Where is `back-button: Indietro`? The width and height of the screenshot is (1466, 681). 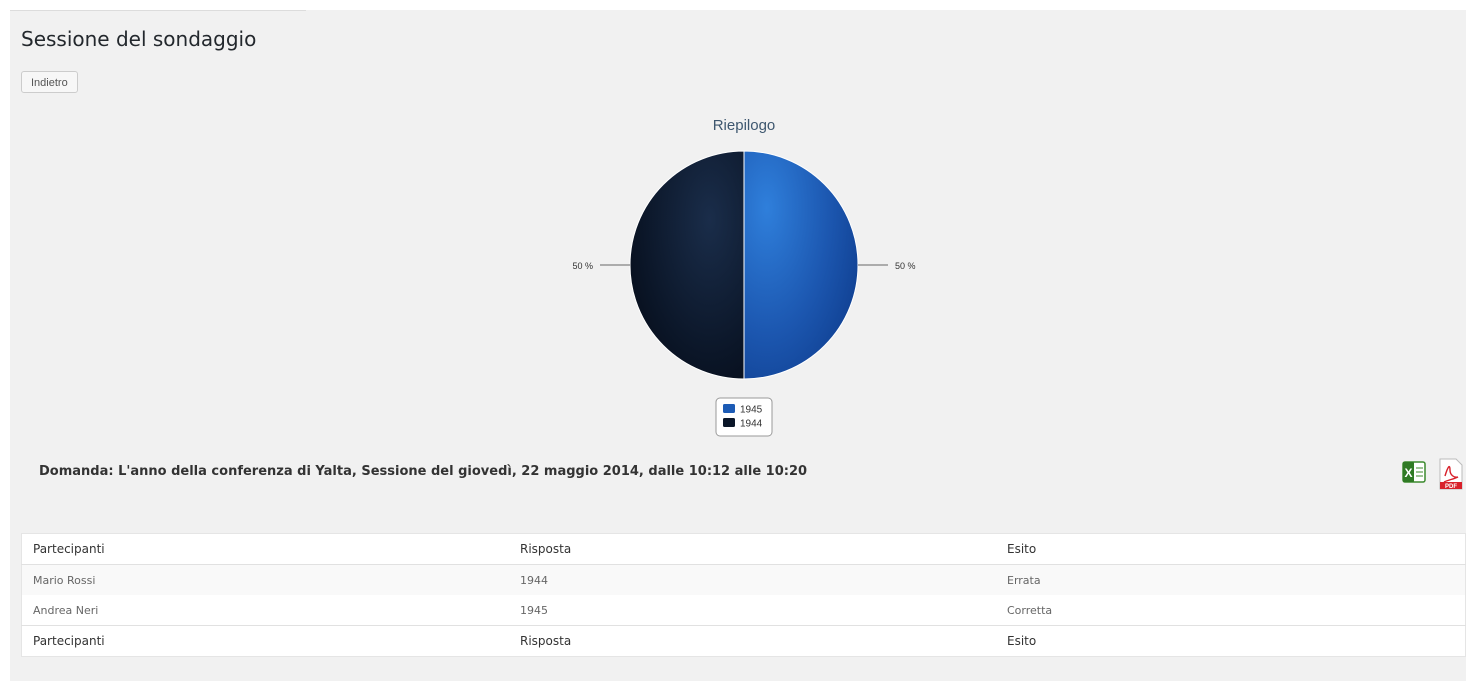
back-button: Indietro is located at coordinates (49, 82).